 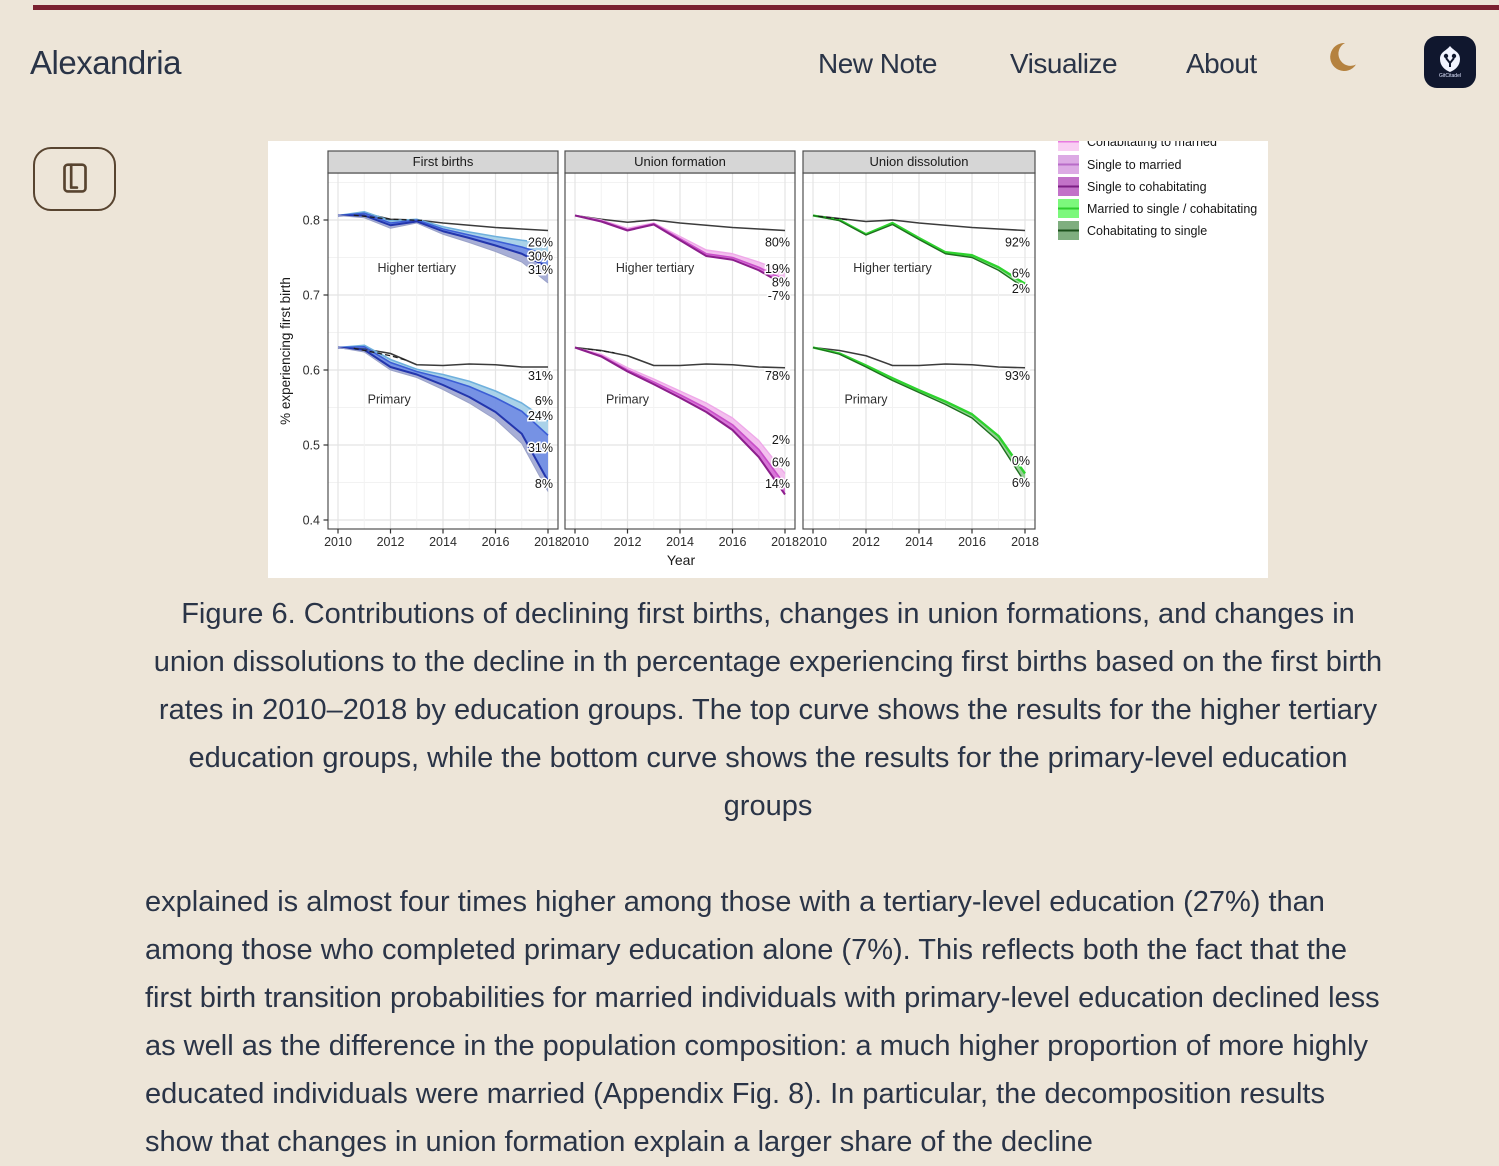 I want to click on book-icon, so click(x=74, y=178).